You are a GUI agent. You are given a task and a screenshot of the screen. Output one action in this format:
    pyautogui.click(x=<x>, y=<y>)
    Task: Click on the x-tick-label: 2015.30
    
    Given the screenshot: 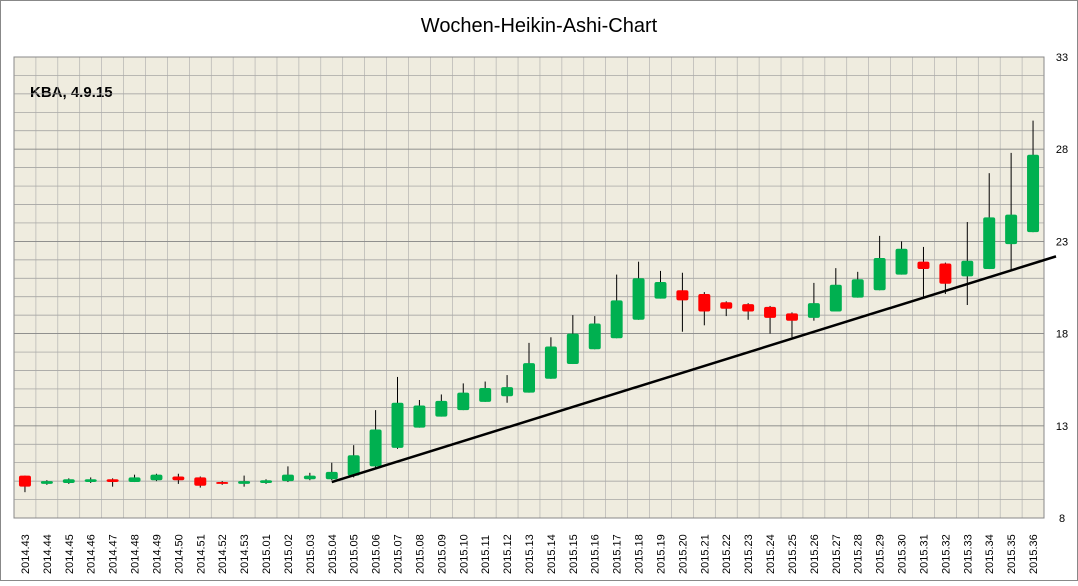 What is the action you would take?
    pyautogui.click(x=903, y=554)
    